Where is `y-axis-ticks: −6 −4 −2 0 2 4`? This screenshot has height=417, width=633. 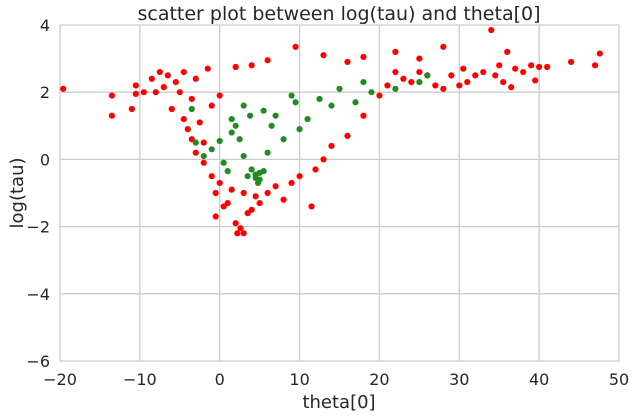
y-axis-ticks: −6 −4 −2 0 2 4 is located at coordinates (38, 193).